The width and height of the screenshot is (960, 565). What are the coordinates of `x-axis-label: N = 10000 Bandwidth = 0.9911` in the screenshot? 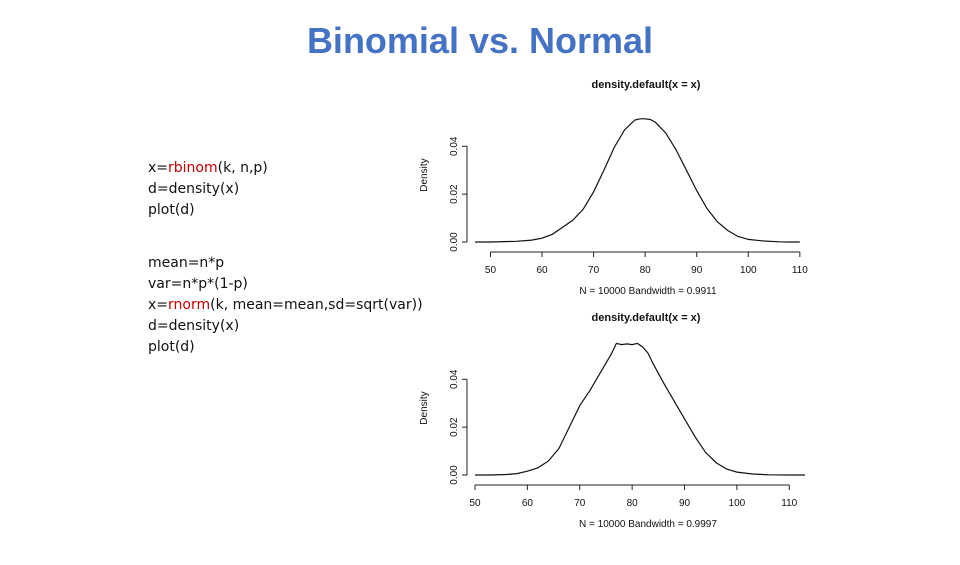 It's located at (648, 291).